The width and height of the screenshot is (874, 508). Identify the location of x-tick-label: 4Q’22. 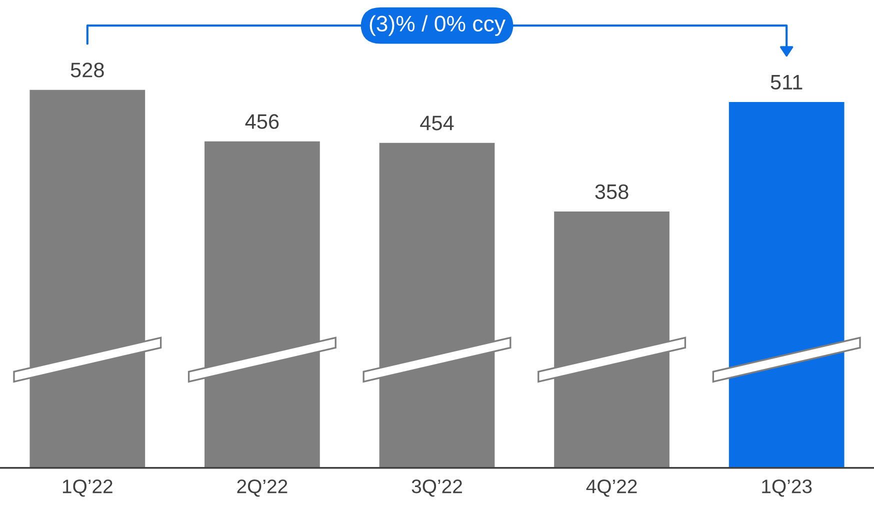
(611, 488).